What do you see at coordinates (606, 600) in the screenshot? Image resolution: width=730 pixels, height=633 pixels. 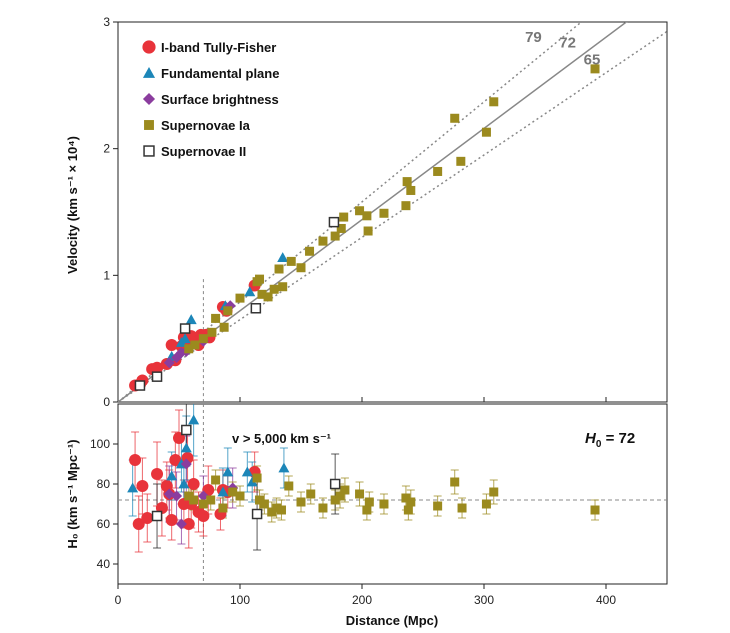 I see `x-tick-label: 400` at bounding box center [606, 600].